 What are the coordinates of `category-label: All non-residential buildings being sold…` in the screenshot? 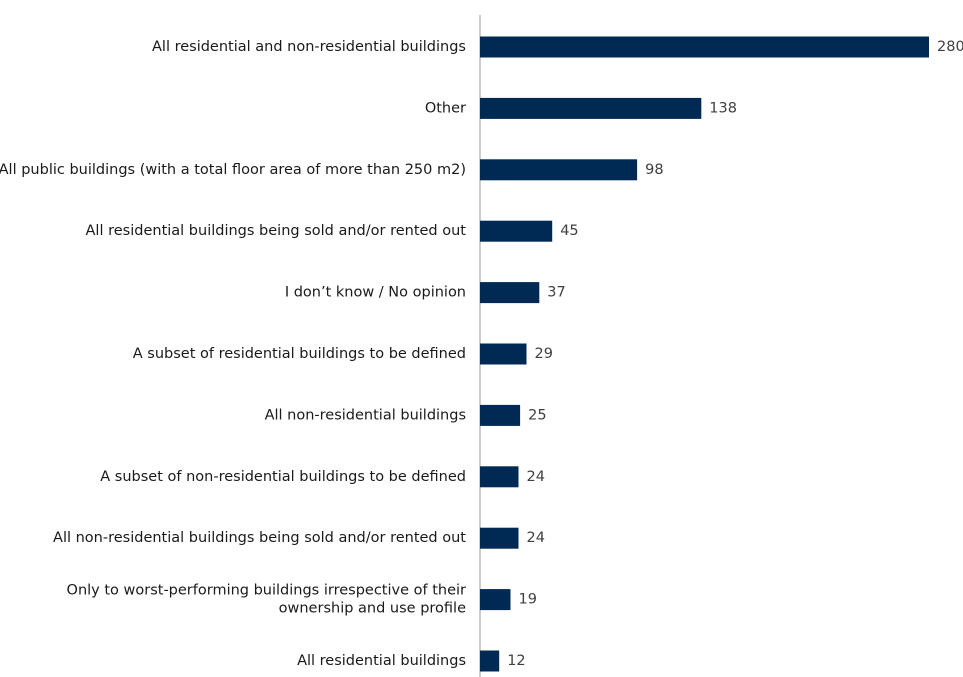 It's located at (259, 538).